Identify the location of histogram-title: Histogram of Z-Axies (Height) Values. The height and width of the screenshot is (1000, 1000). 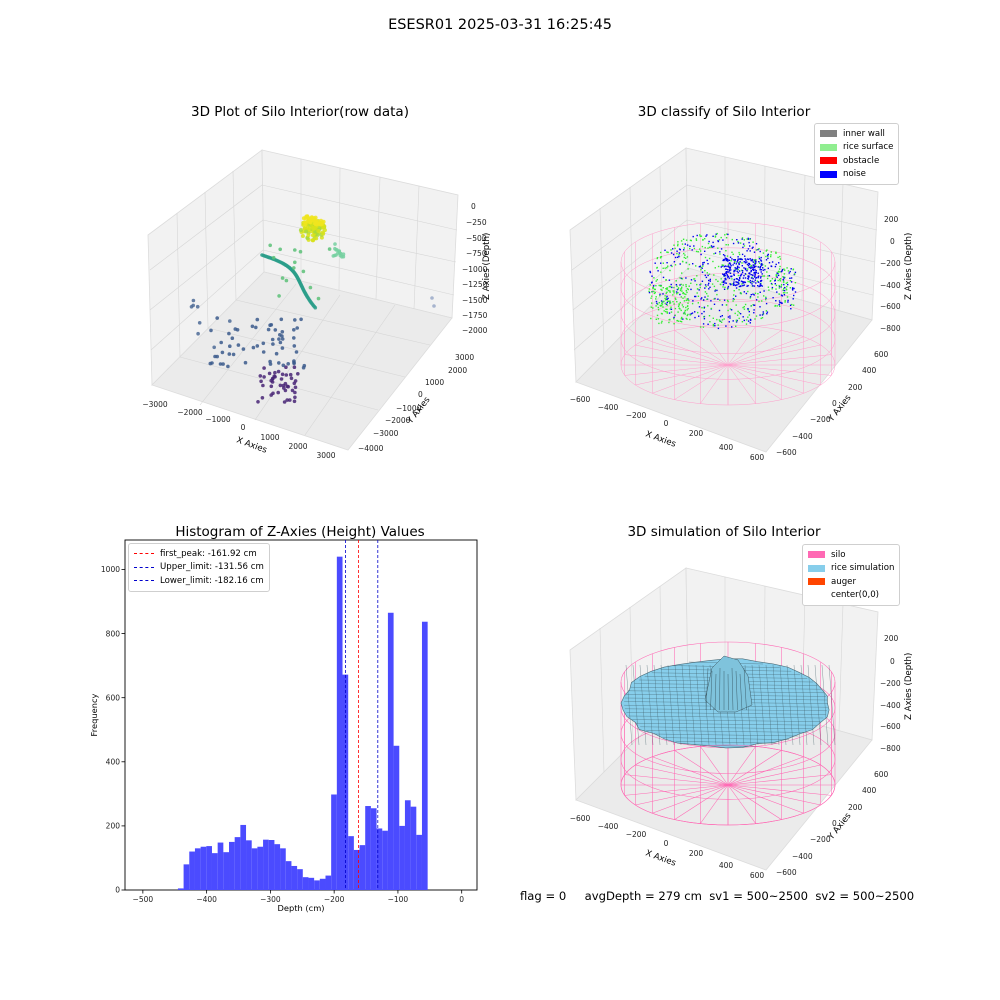
(300, 532).